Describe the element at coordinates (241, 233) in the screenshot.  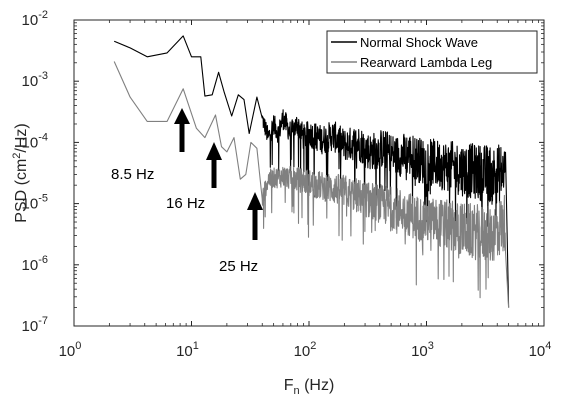
I see `annotation-25-hz: 25 Hz` at that location.